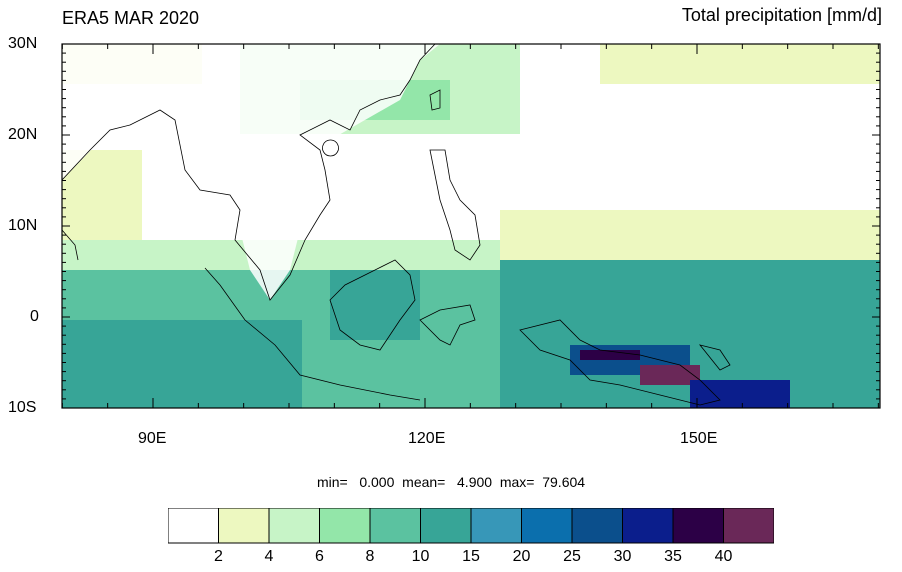 This screenshot has height=572, width=902. Describe the element at coordinates (420, 556) in the screenshot. I see `colorbar-label: 10` at that location.